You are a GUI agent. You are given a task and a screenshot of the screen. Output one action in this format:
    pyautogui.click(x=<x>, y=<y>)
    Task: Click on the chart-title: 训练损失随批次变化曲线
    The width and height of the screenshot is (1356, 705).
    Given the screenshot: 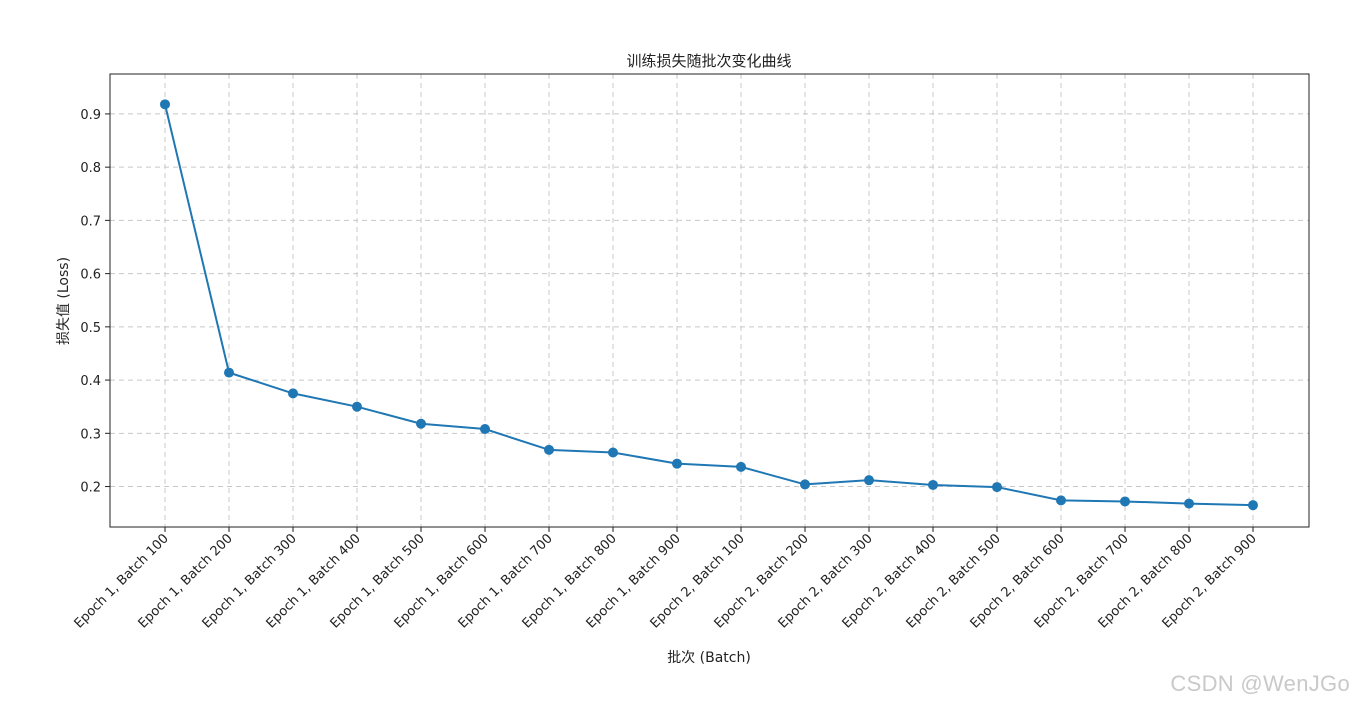 What is the action you would take?
    pyautogui.click(x=708, y=61)
    